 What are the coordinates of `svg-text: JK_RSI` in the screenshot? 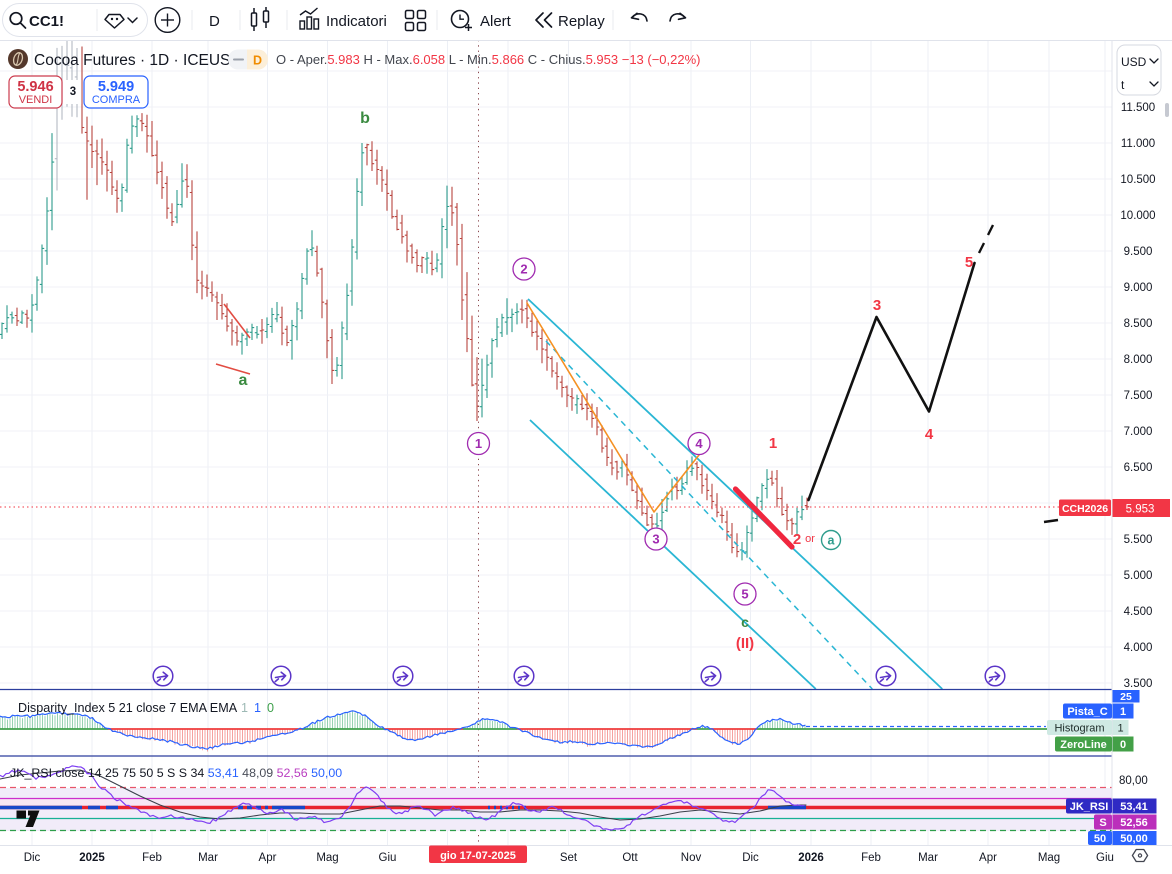 It's located at (1089, 807).